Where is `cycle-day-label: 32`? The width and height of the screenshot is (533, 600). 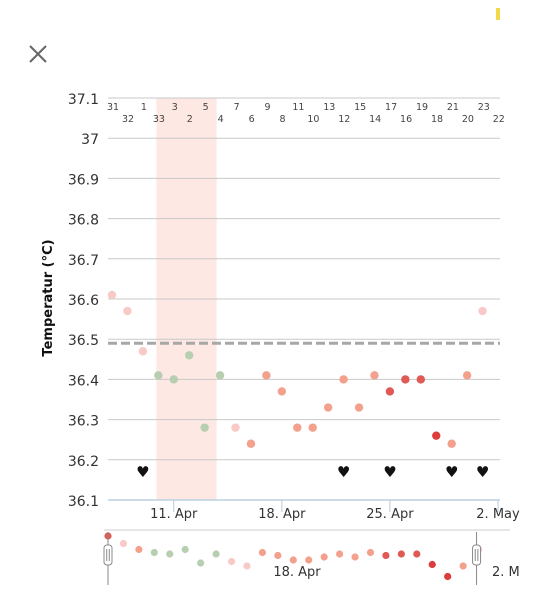
cycle-day-label: 32 is located at coordinates (128, 119).